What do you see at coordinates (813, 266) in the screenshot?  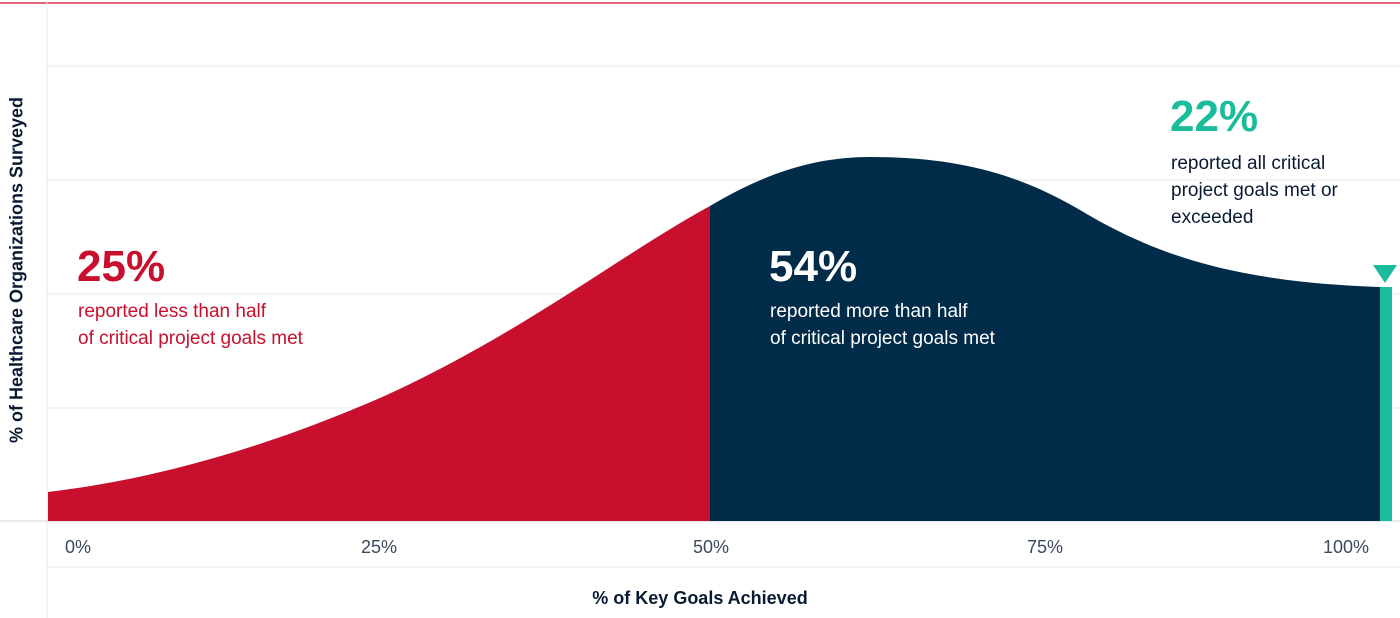 I see `navy-segment-value: 54%` at bounding box center [813, 266].